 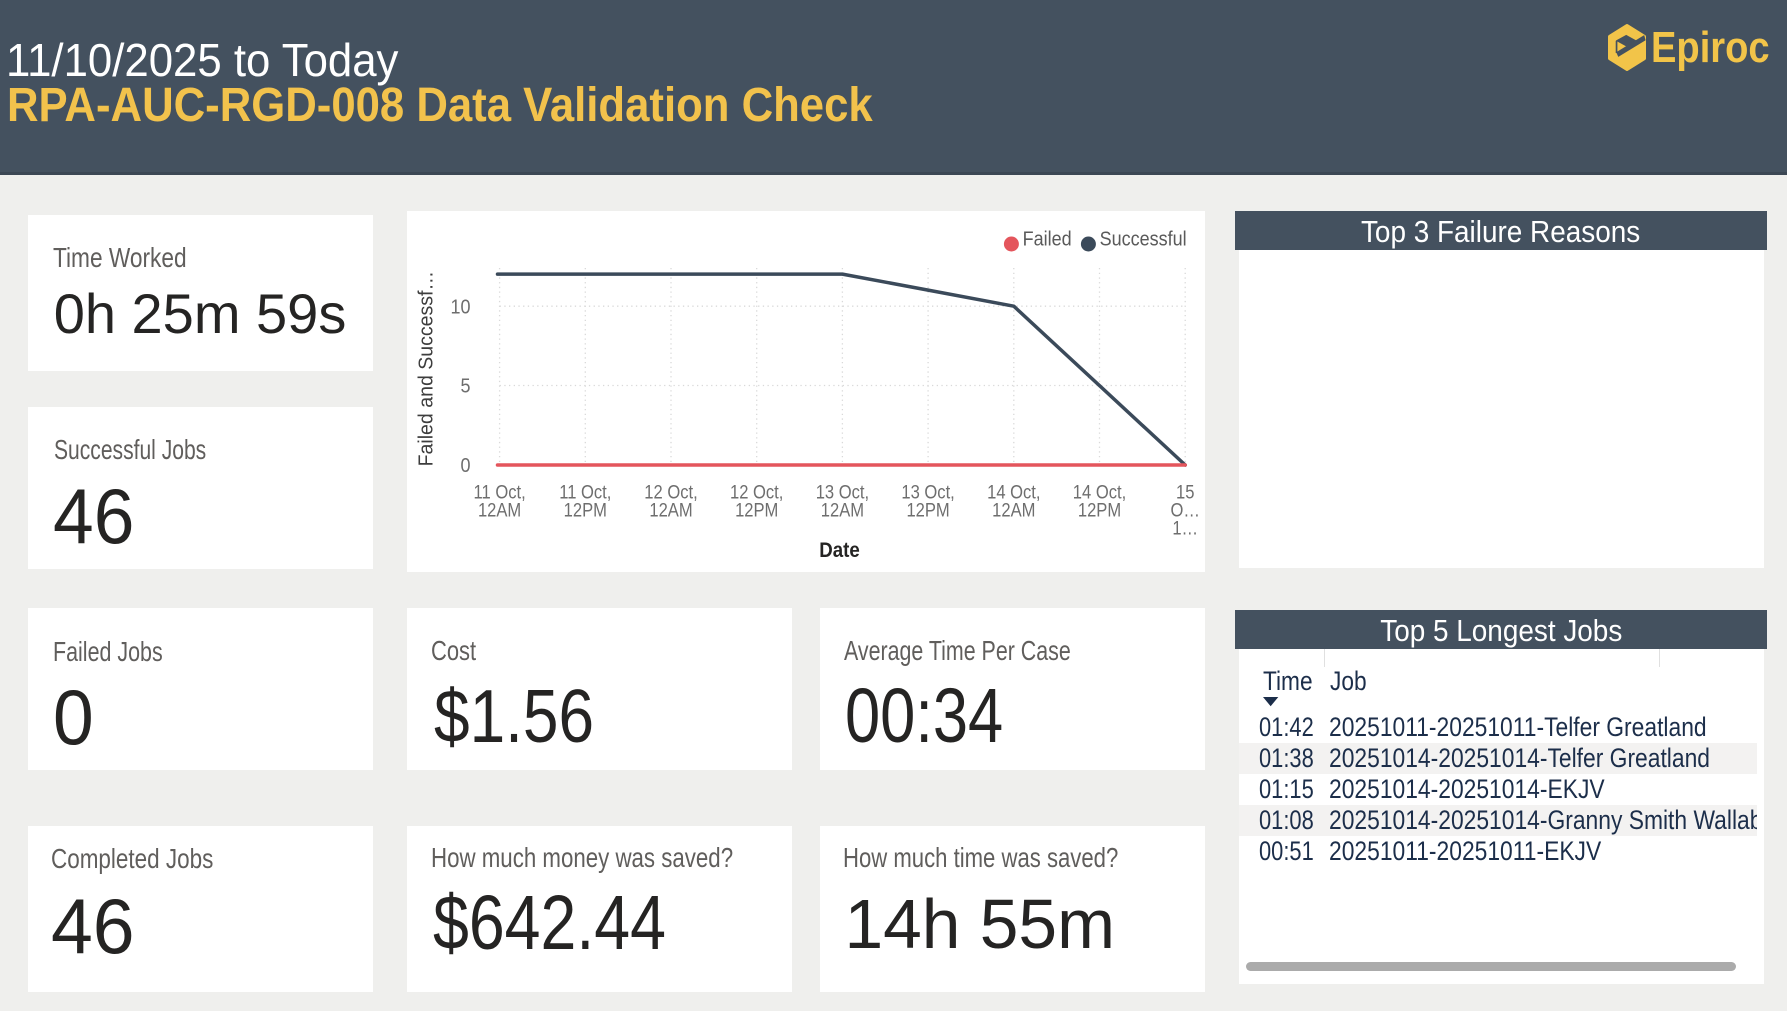 I want to click on svg-text: Failed, so click(x=1047, y=240).